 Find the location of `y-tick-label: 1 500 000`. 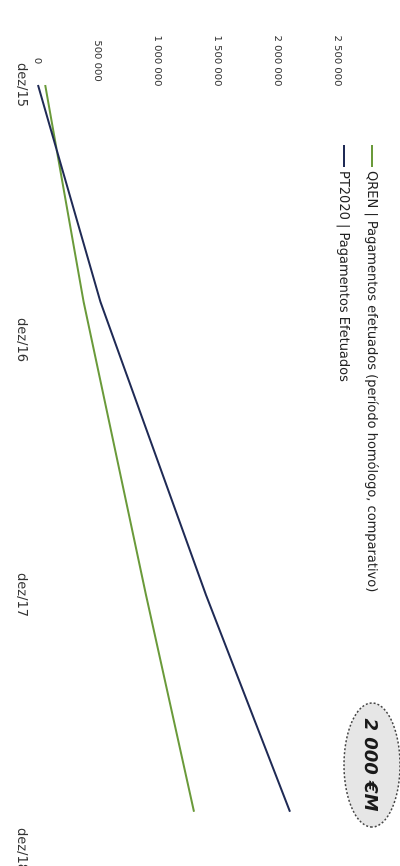

y-tick-label: 1 500 000 is located at coordinates (217, 61).